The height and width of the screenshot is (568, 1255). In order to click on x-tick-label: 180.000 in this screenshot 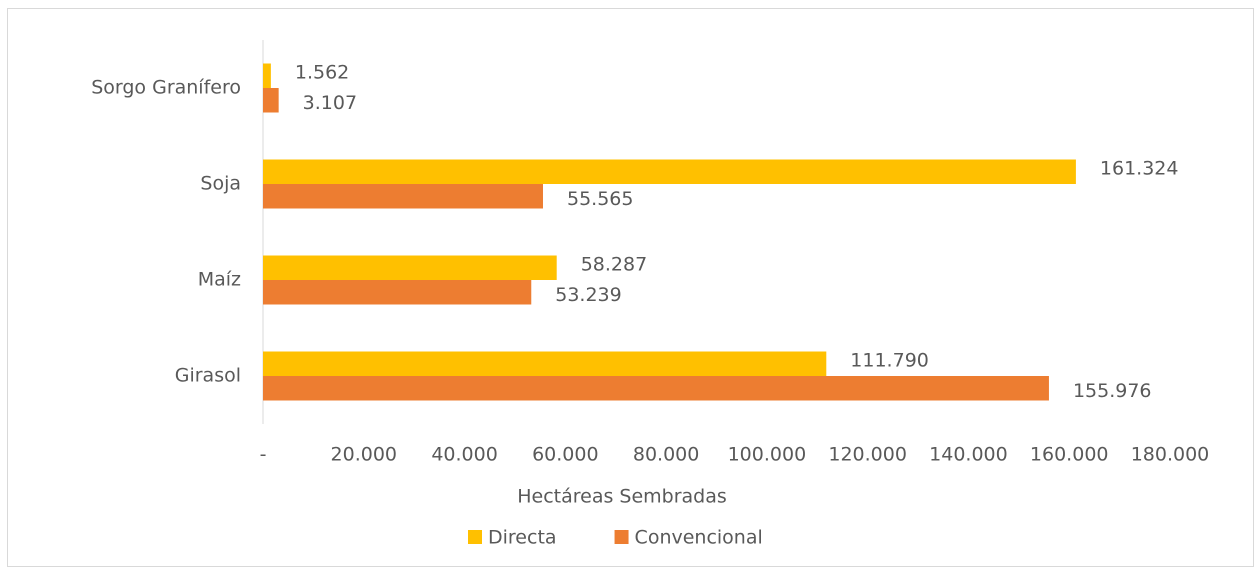, I will do `click(1170, 455)`.